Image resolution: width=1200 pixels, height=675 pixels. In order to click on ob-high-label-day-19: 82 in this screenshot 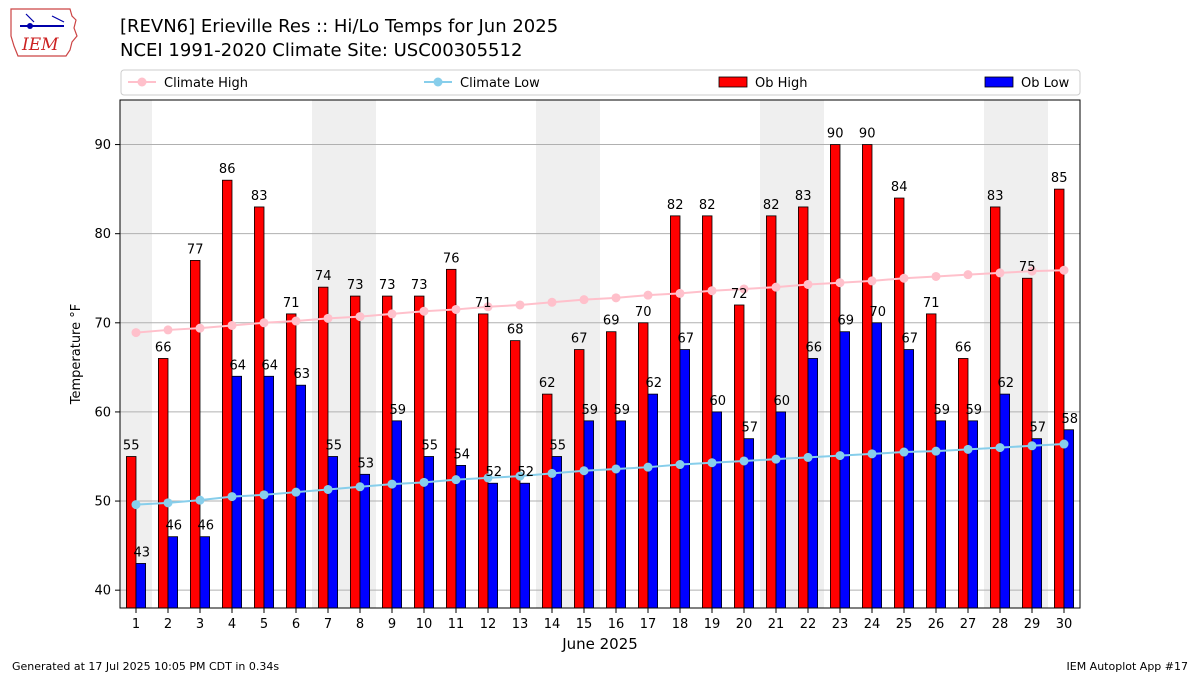, I will do `click(707, 205)`.